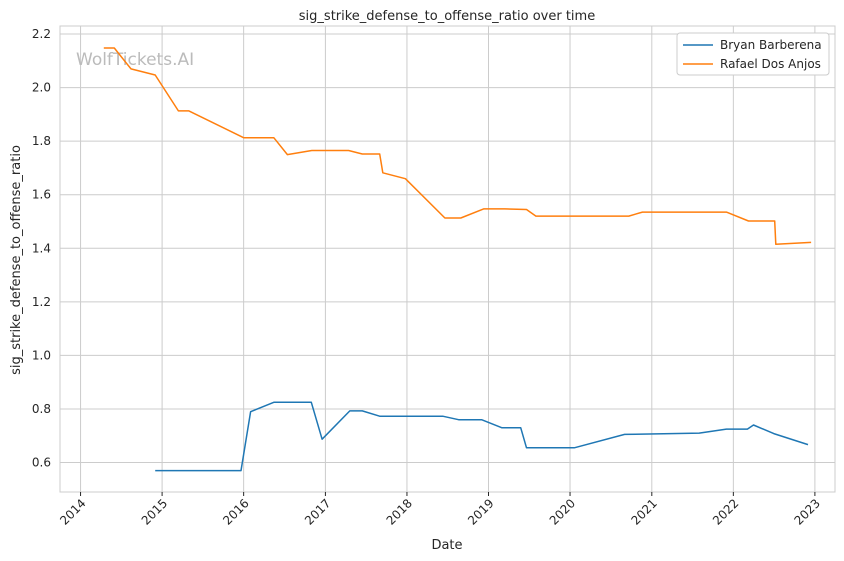 The image size is (844, 561). I want to click on x-tick-label: 2017, so click(317, 511).